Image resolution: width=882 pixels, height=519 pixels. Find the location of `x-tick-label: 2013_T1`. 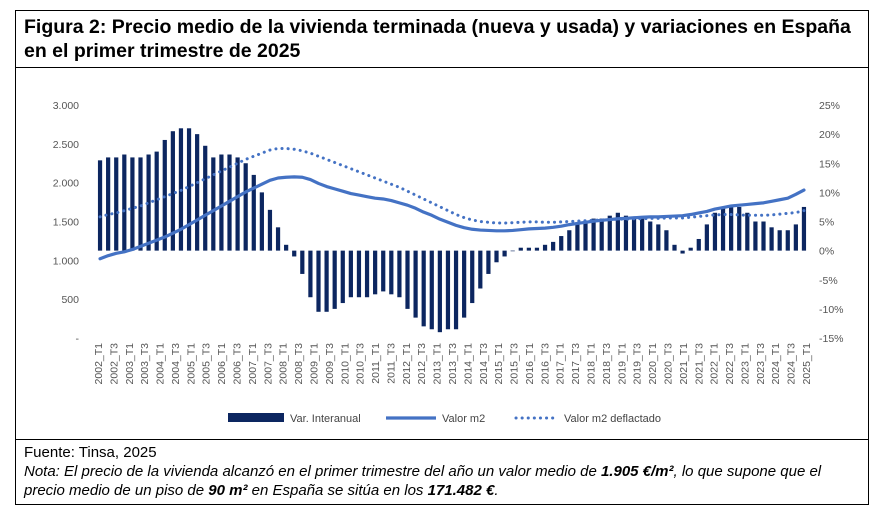

x-tick-label: 2013_T1 is located at coordinates (438, 364).